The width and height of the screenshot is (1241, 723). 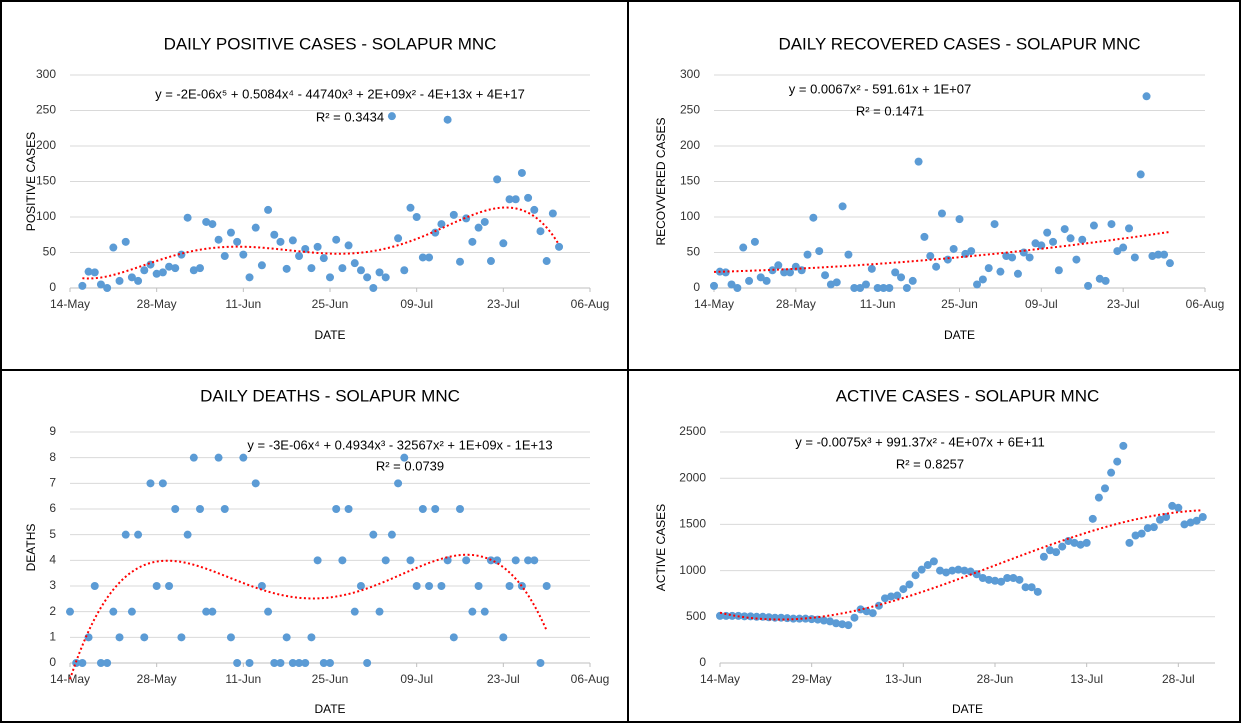 I want to click on y-tick-label: 150, so click(x=690, y=181).